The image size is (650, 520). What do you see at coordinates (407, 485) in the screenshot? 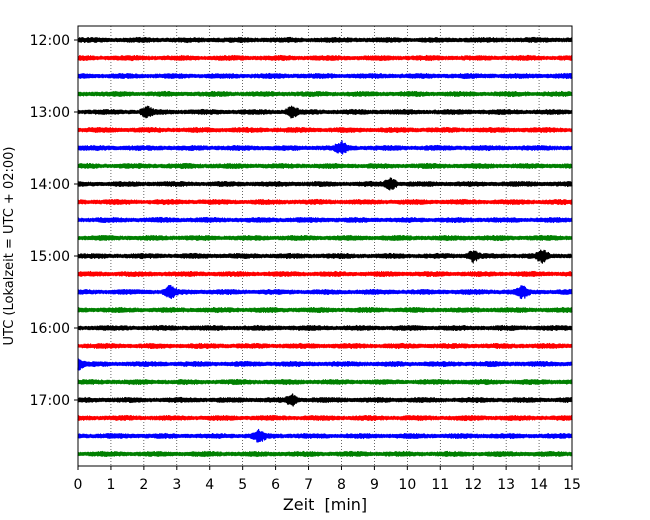
I see `x-tick-label: 10` at bounding box center [407, 485].